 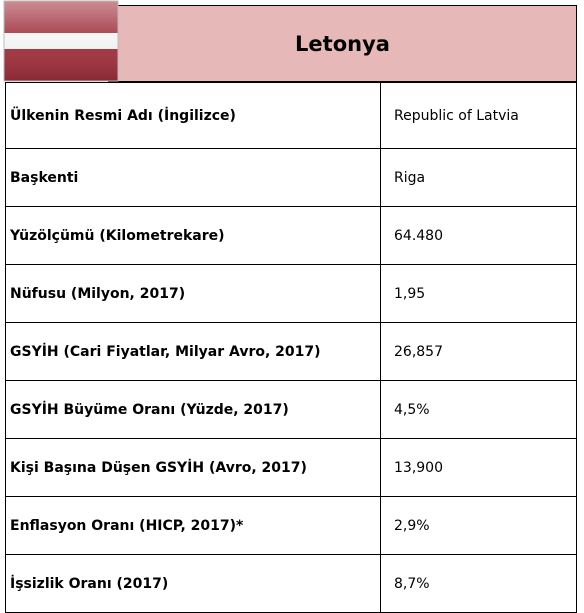 I want to click on row-label: GSYİH (Cari Fiyatlar, Milyar Avro, 2017), so click(x=193, y=351).